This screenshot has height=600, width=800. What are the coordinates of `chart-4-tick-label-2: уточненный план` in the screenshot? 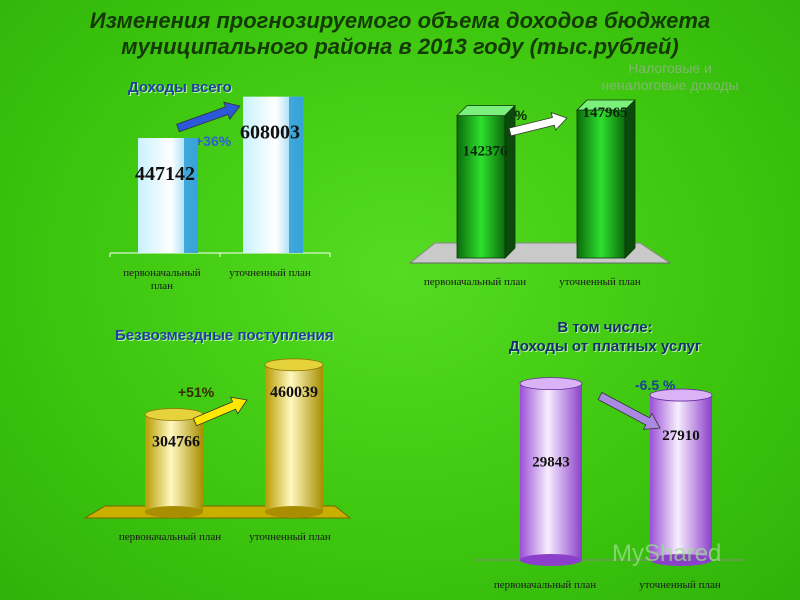 It's located at (680, 585).